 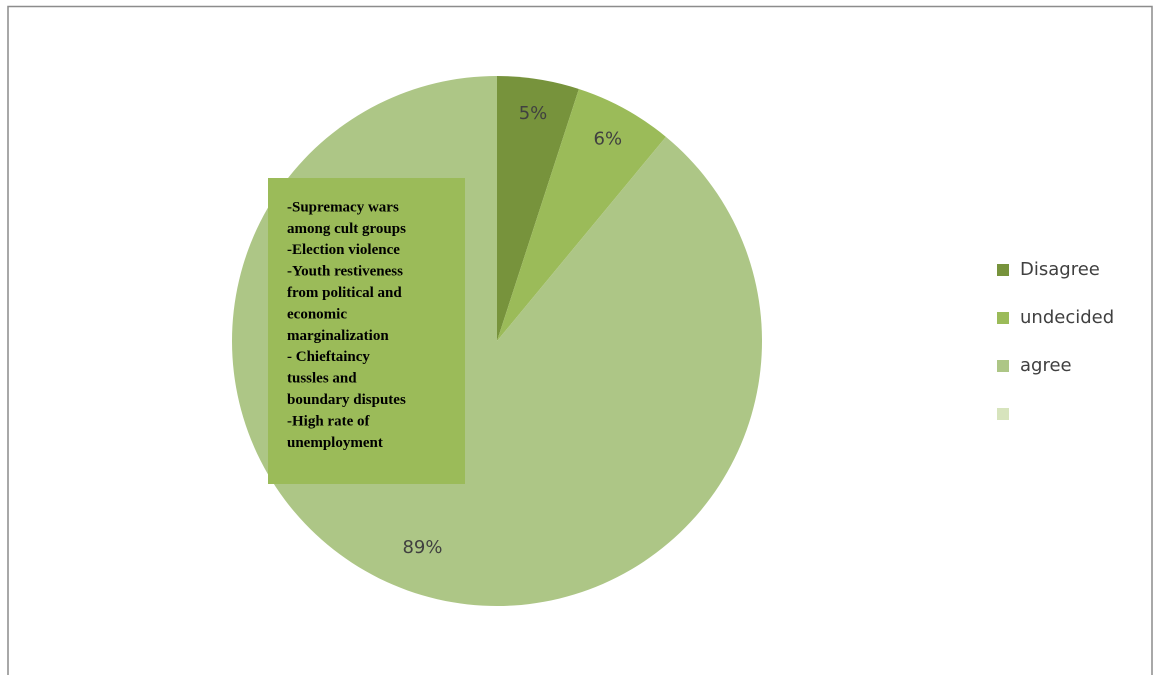 I want to click on annotation-line: -Election violence, so click(x=343, y=250).